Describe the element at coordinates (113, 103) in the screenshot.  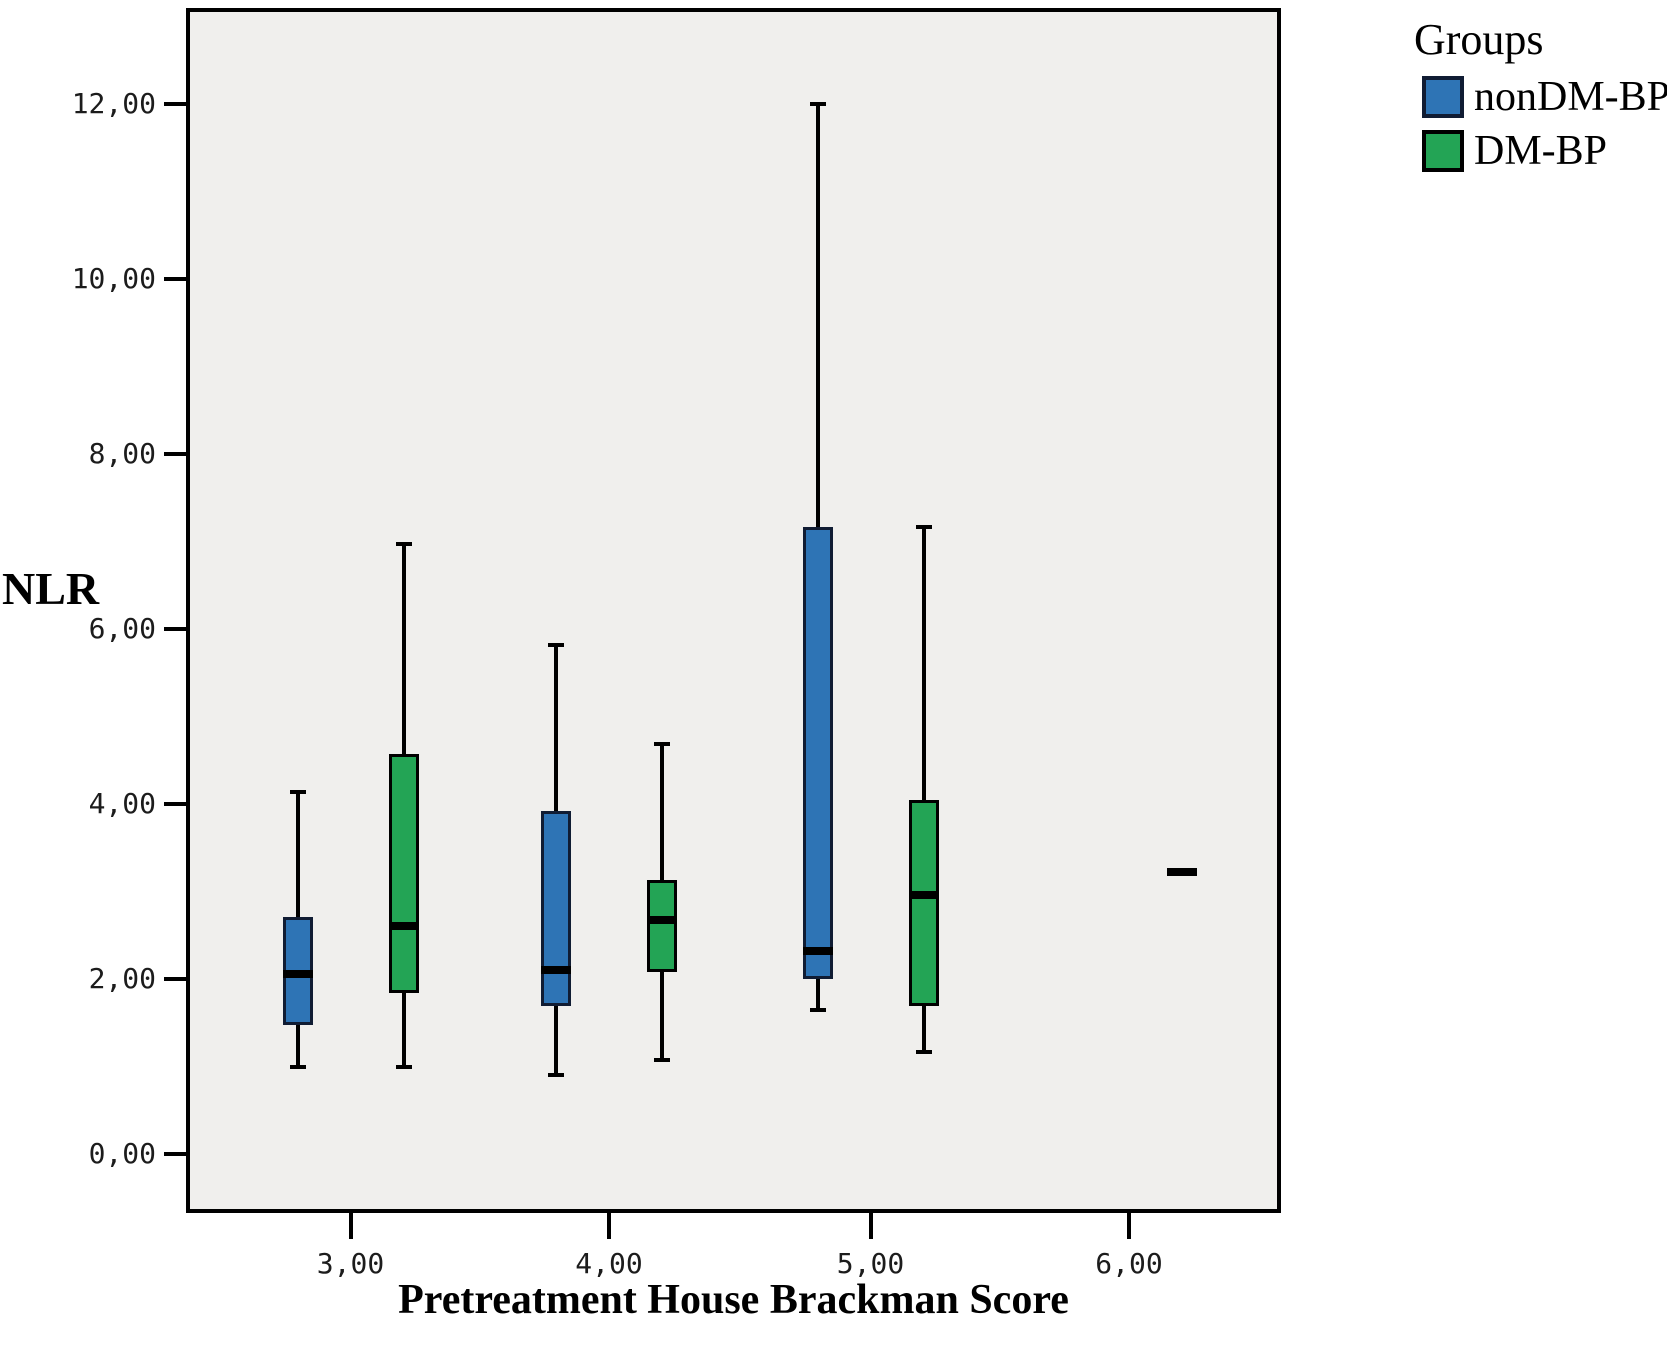
I see `y-tick-label: 12,00` at that location.